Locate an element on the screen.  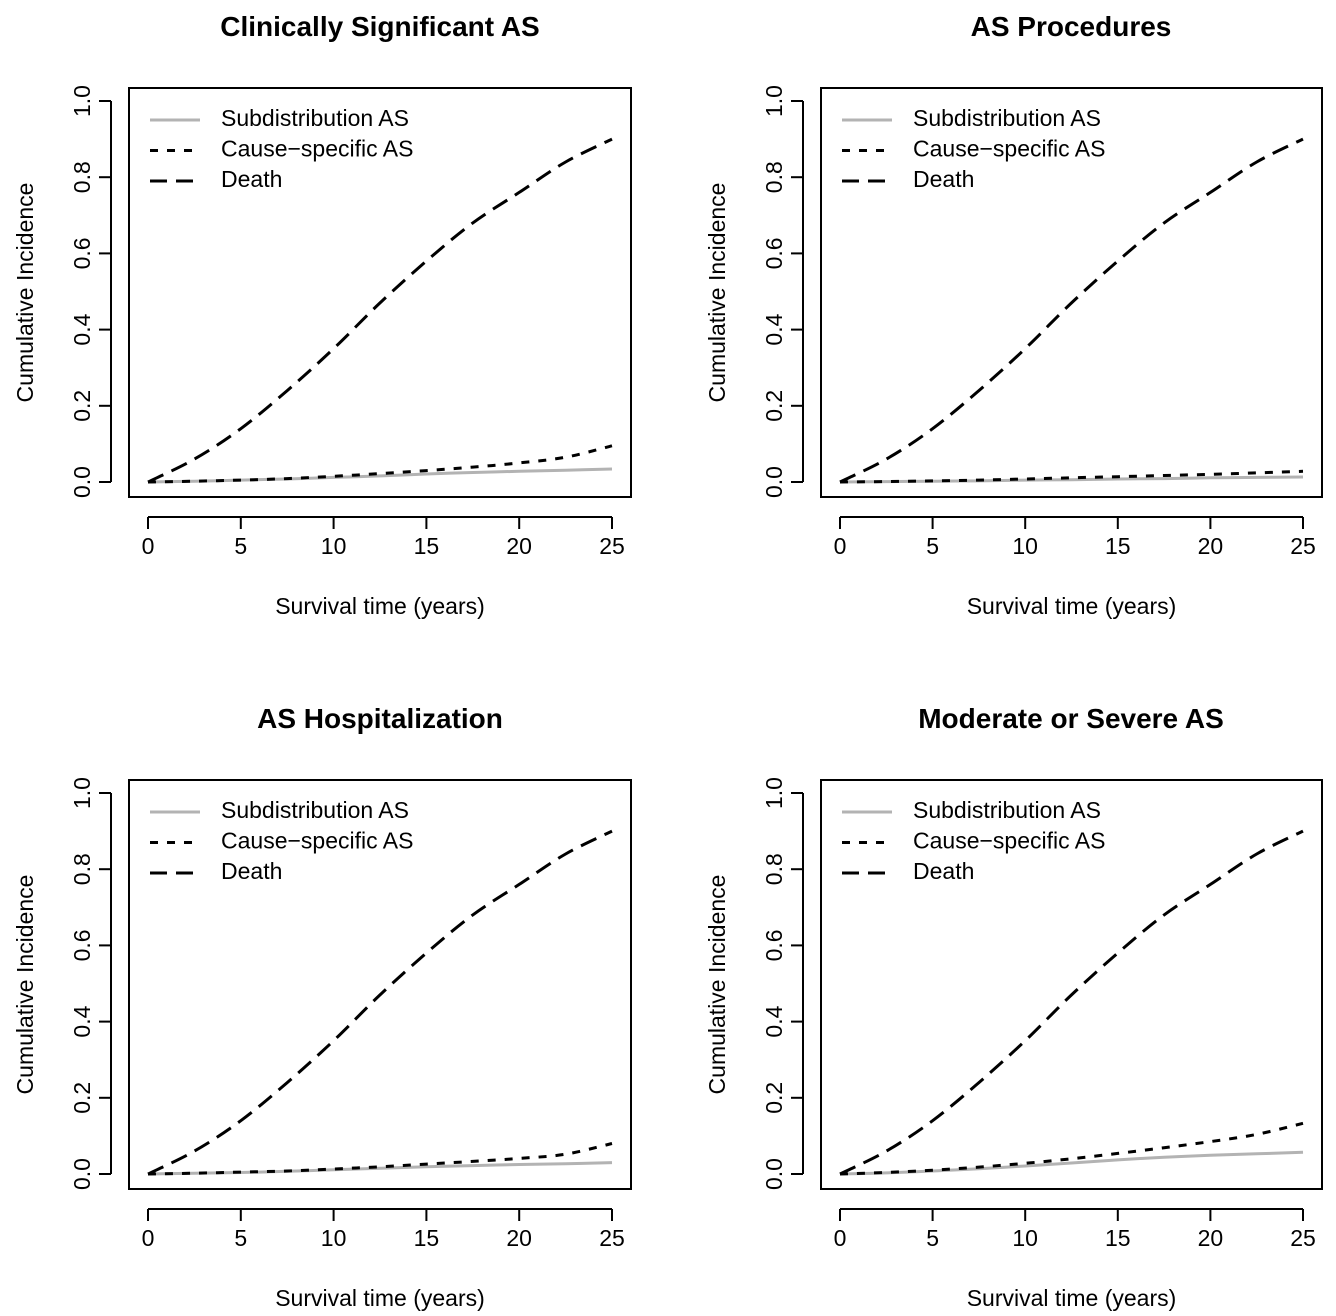
chart-title: AS Hospitalization is located at coordinates (380, 718).